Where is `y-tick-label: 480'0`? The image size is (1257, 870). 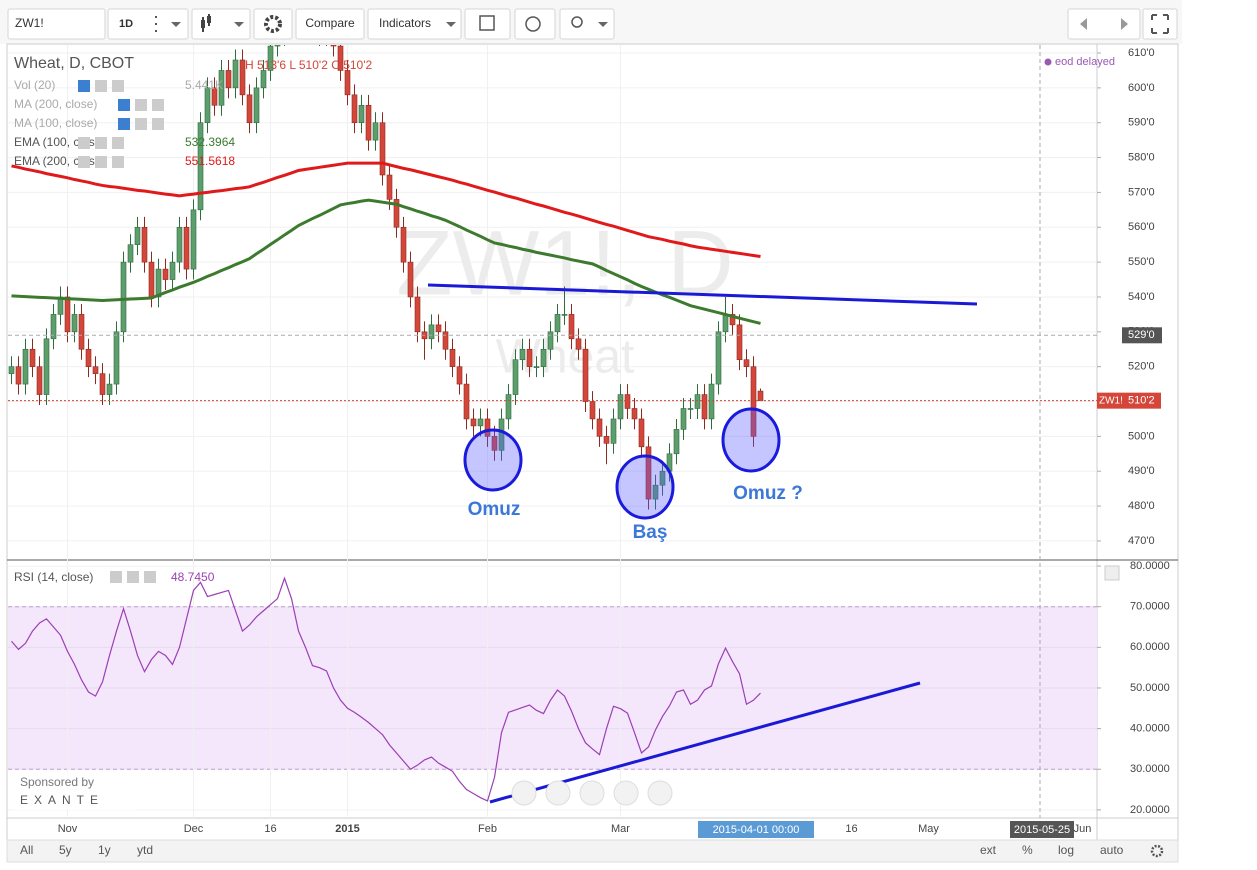
y-tick-label: 480'0 is located at coordinates (1141, 506).